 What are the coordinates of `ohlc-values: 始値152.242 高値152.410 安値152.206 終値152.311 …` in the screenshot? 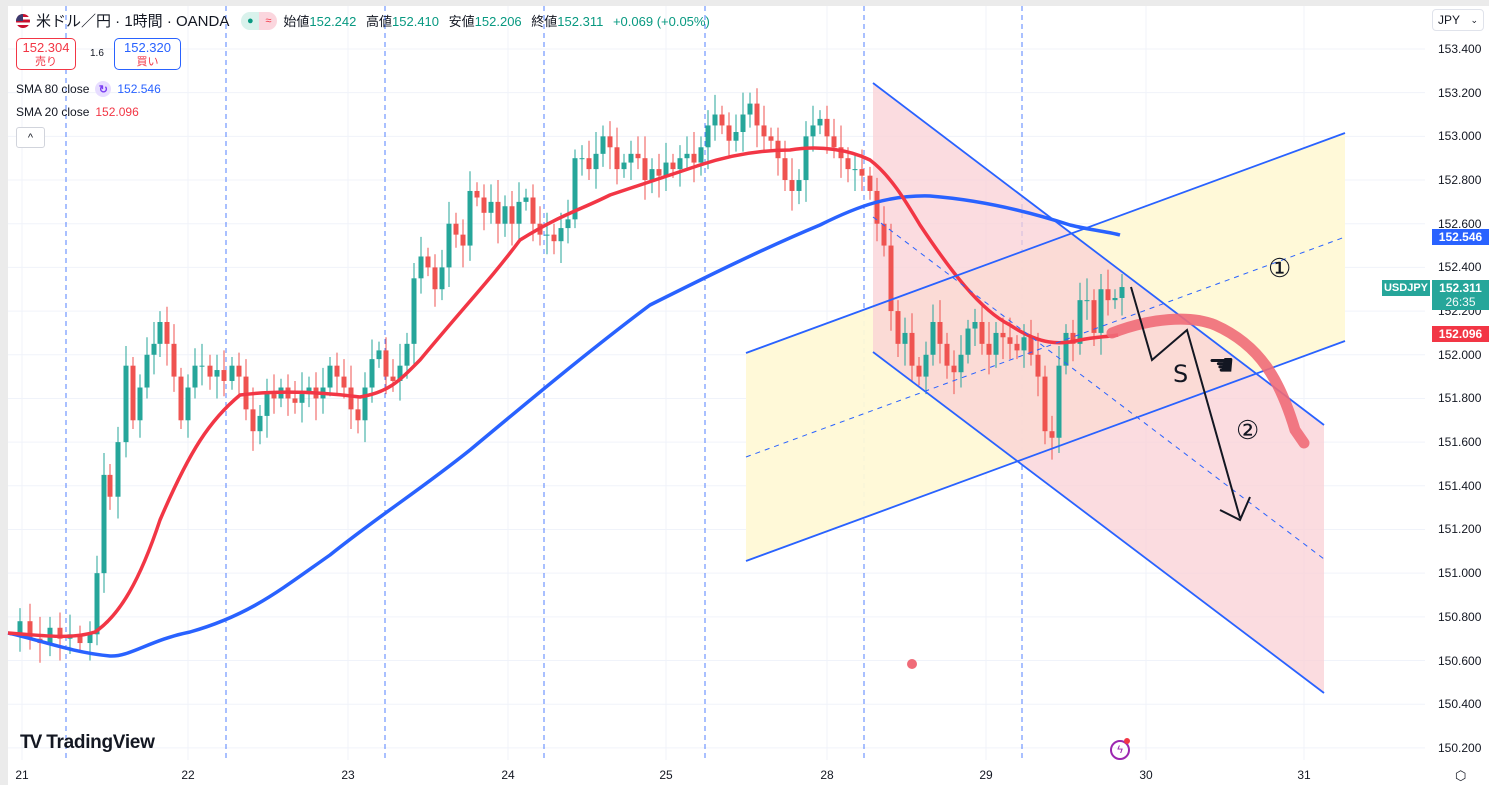 It's located at (496, 20).